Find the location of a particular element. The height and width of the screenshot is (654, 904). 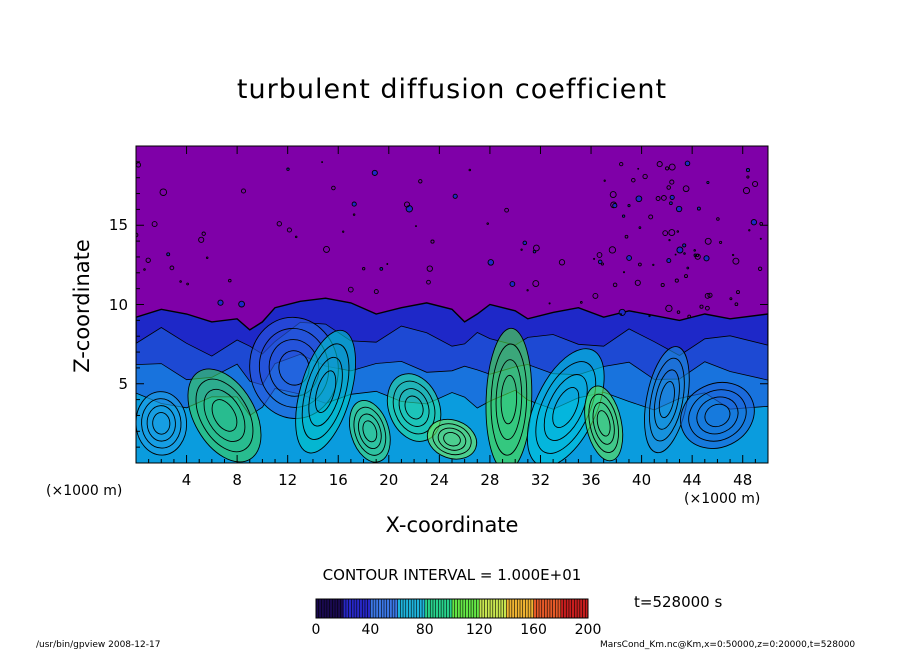

x-tick-label: 48 is located at coordinates (743, 480).